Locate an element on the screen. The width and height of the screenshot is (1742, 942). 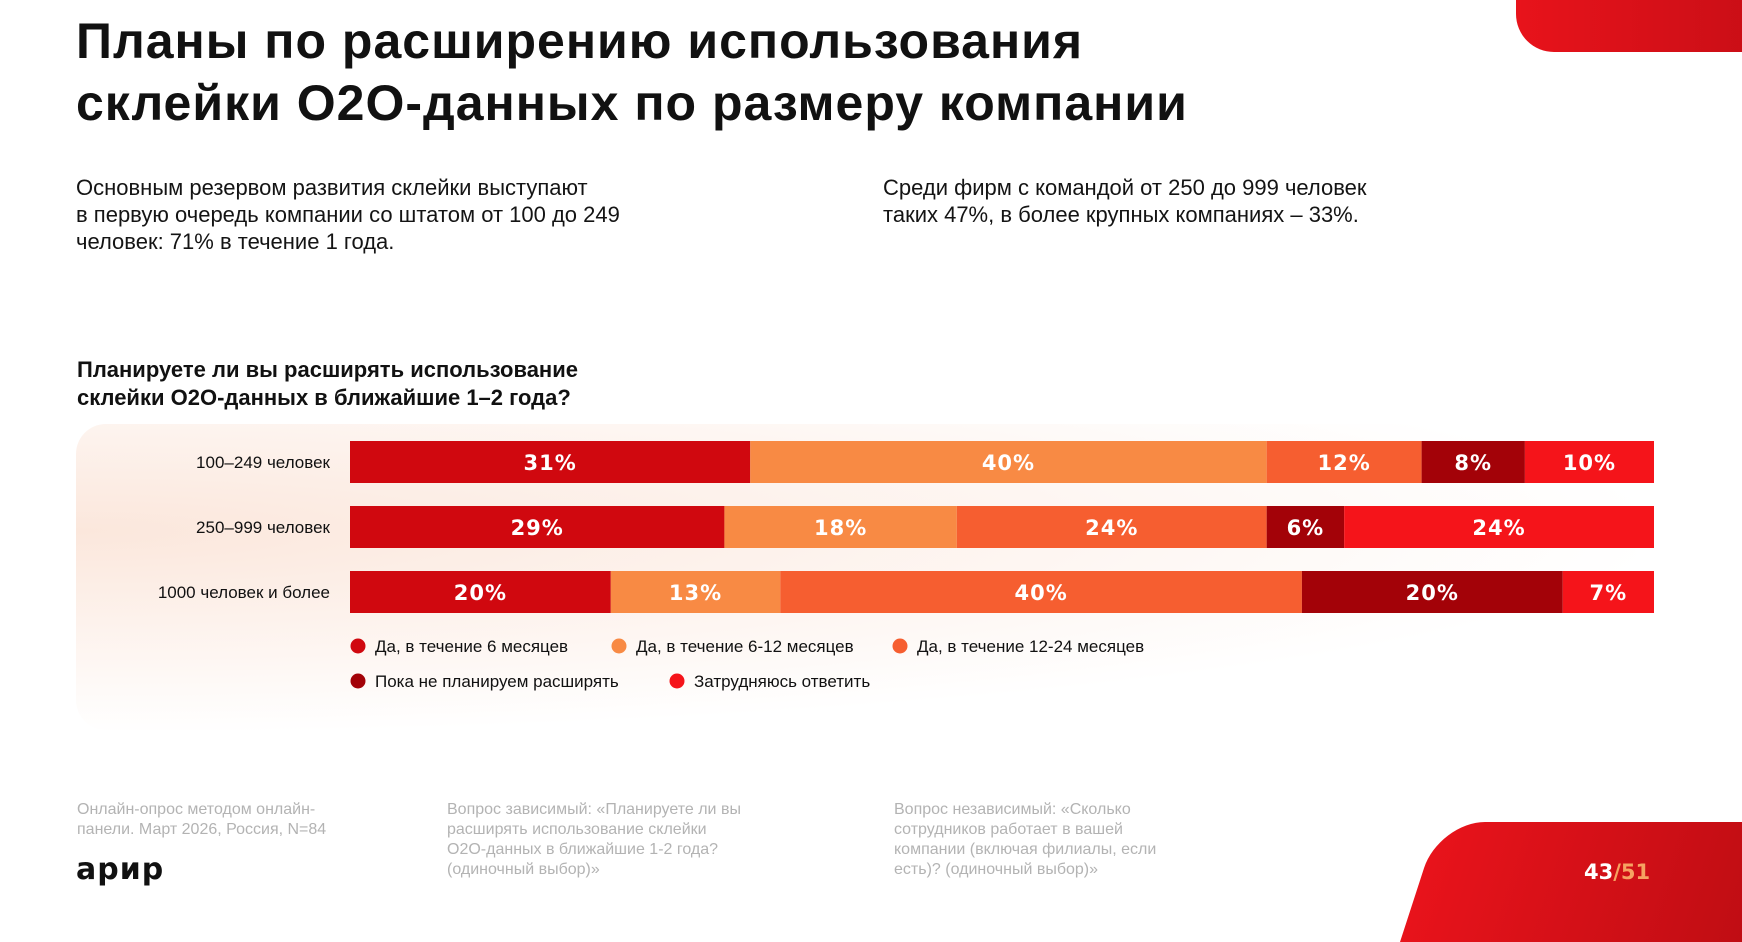
footnote-dependent-line-2: расширять использование склейки is located at coordinates (577, 829).